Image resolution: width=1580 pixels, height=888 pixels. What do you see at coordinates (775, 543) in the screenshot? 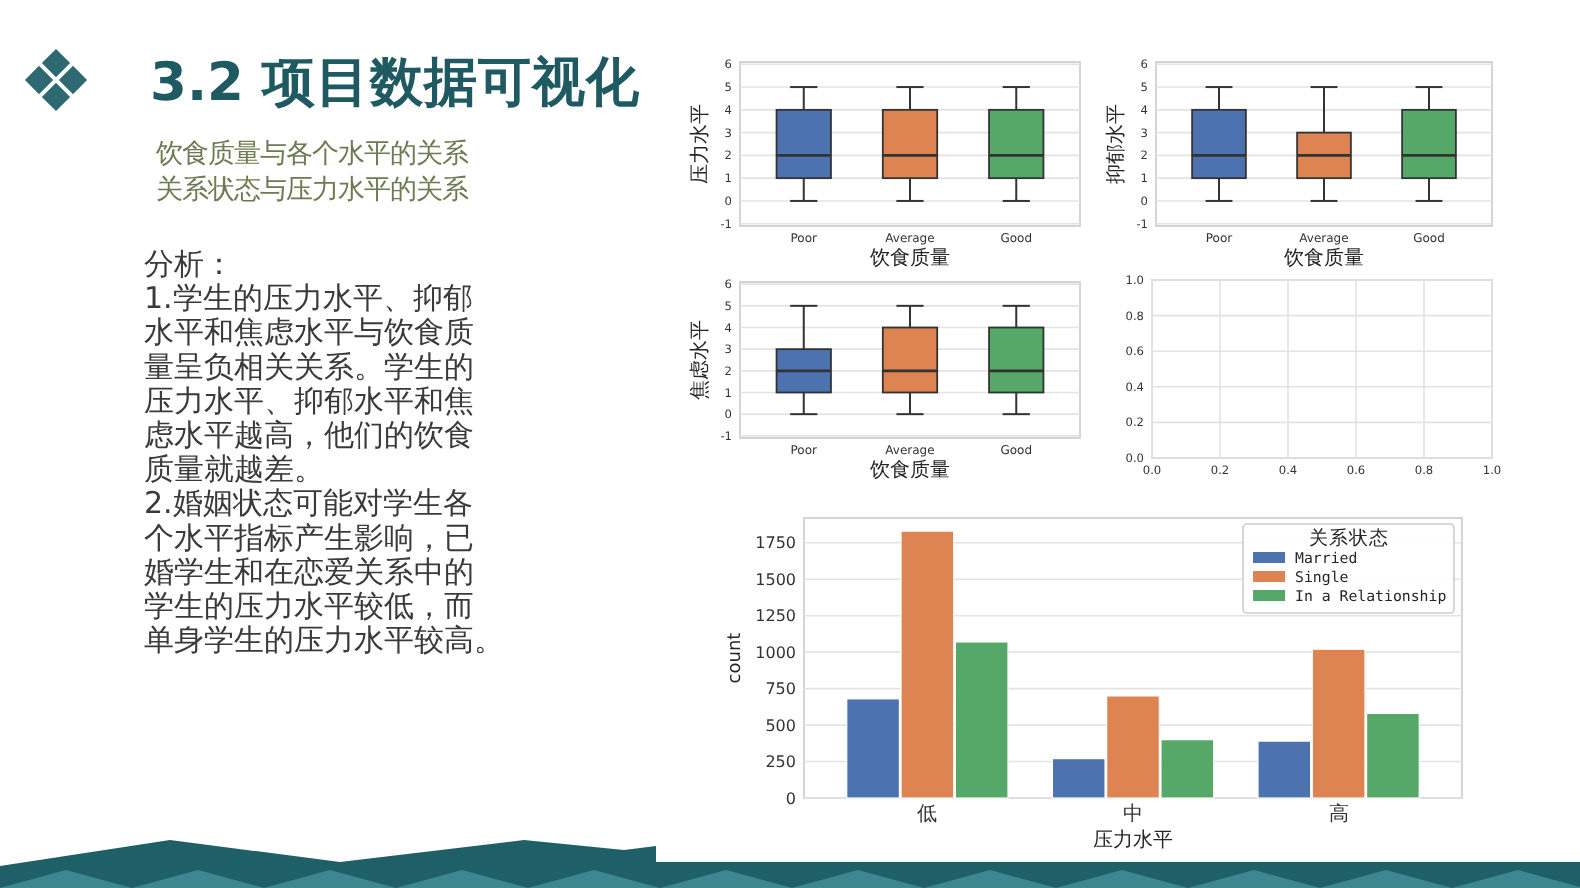
I see `y-tick-label: 1750` at bounding box center [775, 543].